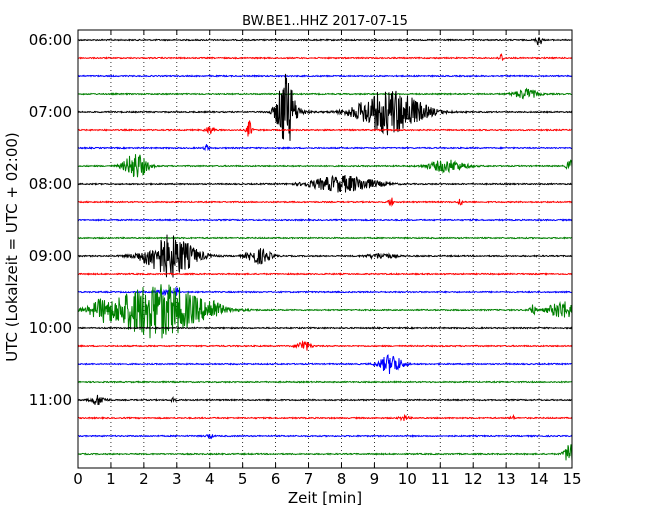 The width and height of the screenshot is (650, 520). I want to click on x-tick-label: 13, so click(506, 479).